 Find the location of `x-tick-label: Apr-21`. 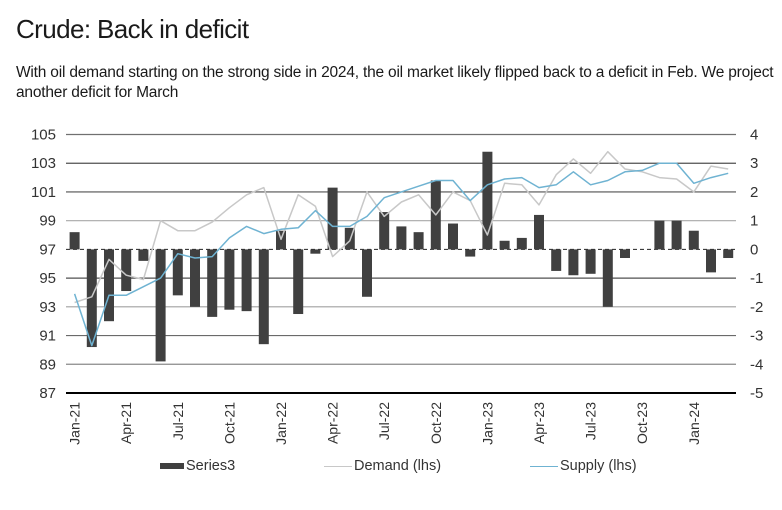

x-tick-label: Apr-21 is located at coordinates (126, 423).